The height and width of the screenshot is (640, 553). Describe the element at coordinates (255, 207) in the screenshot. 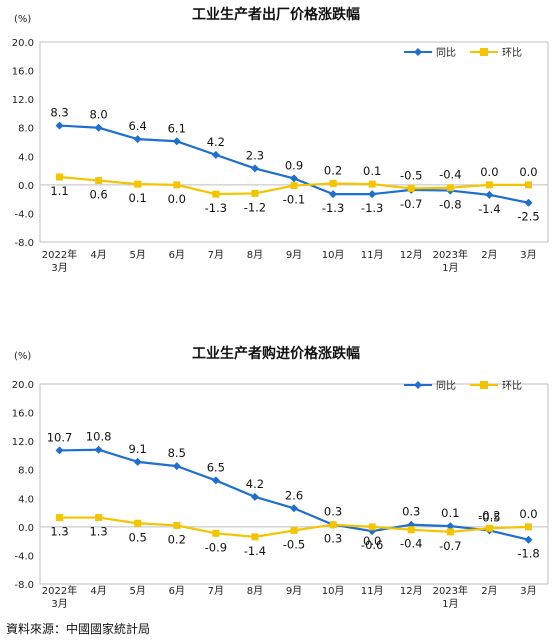

I see `data-label-mom: -1.2` at that location.